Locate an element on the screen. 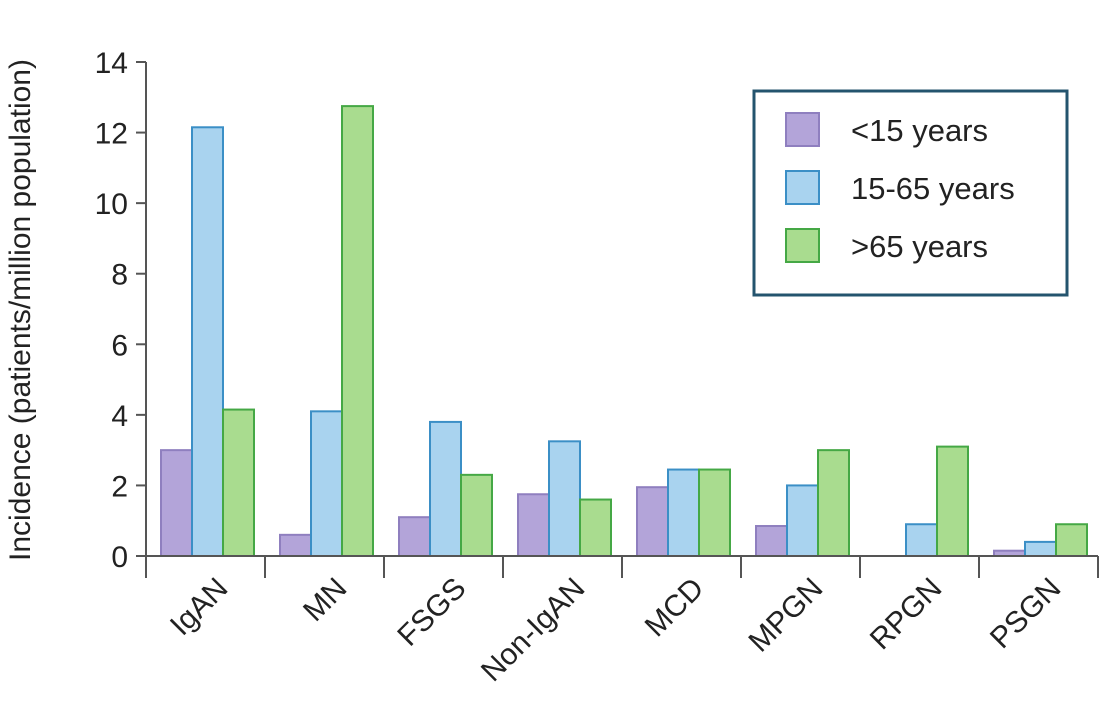 The width and height of the screenshot is (1119, 708). bar-igan-15-65-years is located at coordinates (207, 342).